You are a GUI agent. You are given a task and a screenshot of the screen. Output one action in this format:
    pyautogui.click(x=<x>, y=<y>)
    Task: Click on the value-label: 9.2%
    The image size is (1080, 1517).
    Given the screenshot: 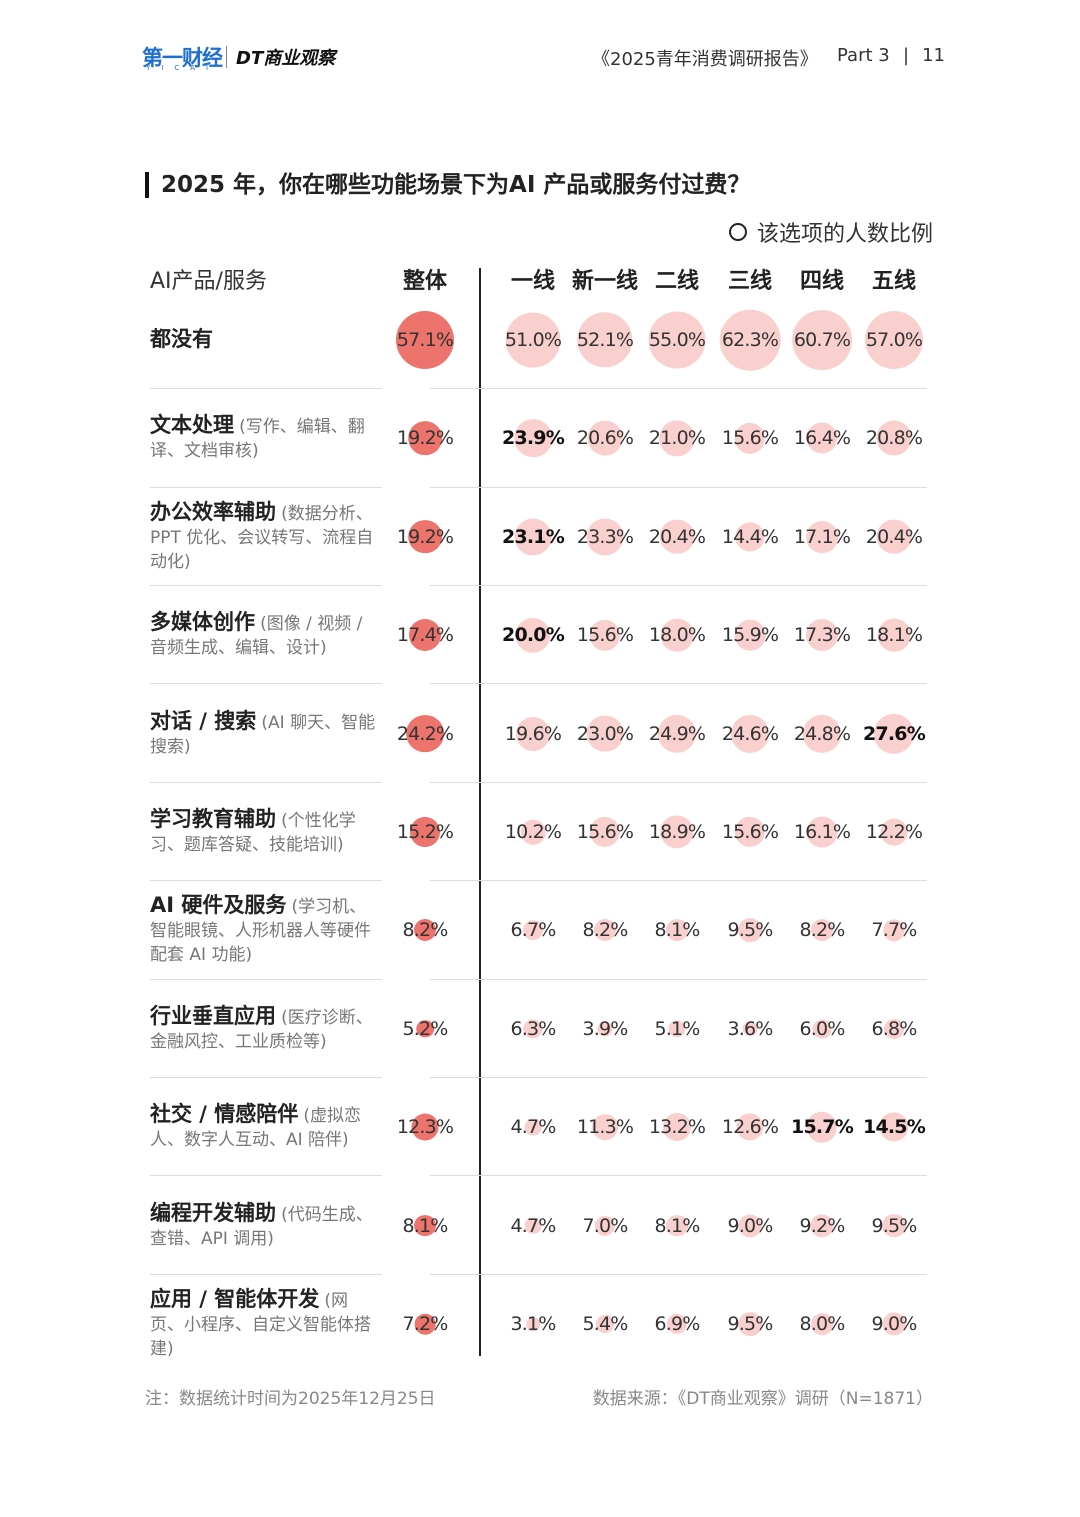 What is the action you would take?
    pyautogui.click(x=822, y=1225)
    